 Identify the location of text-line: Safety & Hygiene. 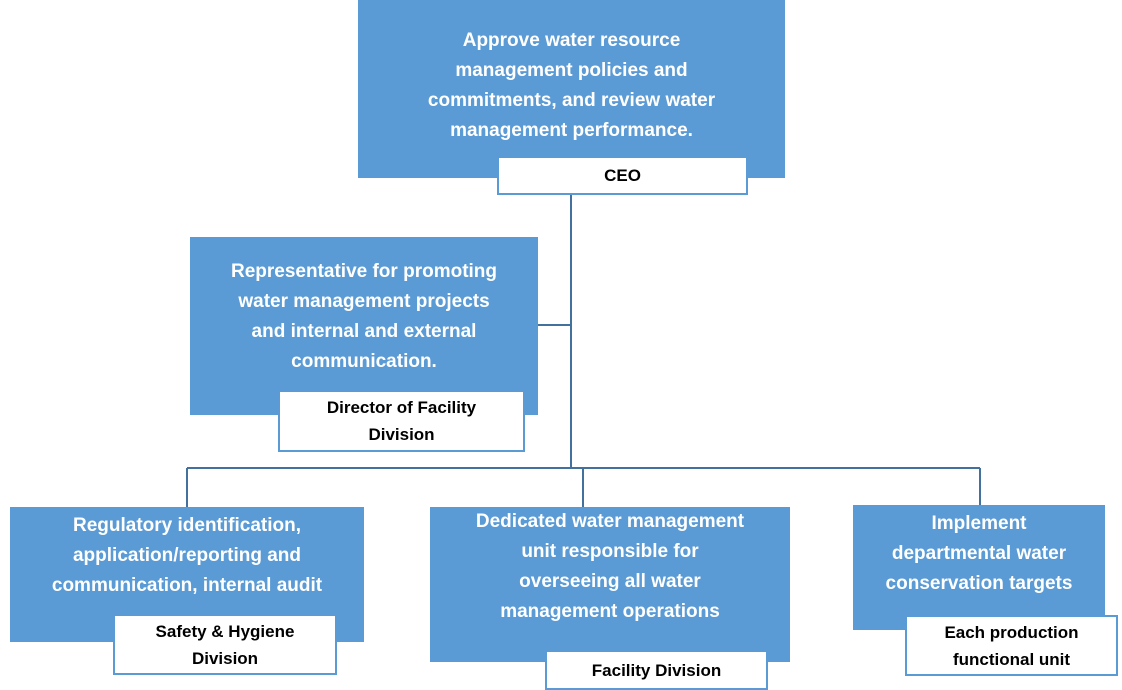
(225, 631).